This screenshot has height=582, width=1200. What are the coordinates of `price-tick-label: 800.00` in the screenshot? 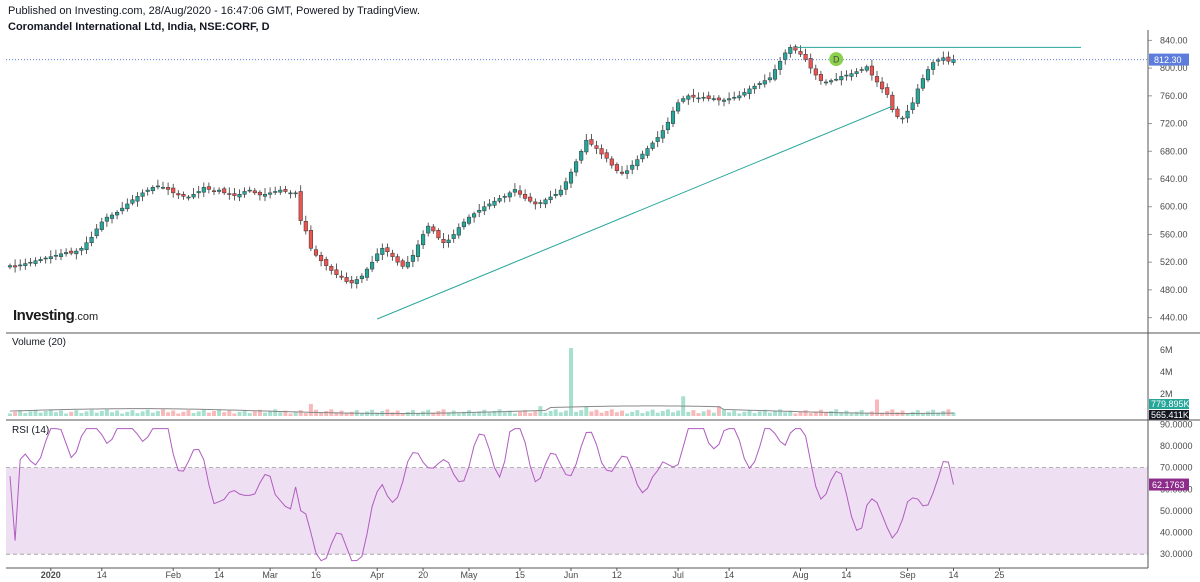 It's located at (1174, 68).